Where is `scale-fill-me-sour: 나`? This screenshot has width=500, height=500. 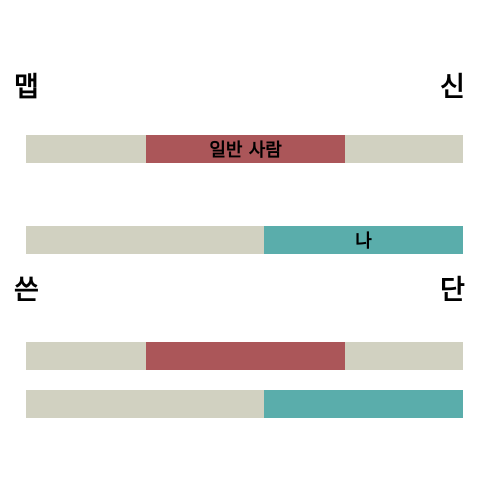
scale-fill-me-sour: 나 is located at coordinates (363, 240).